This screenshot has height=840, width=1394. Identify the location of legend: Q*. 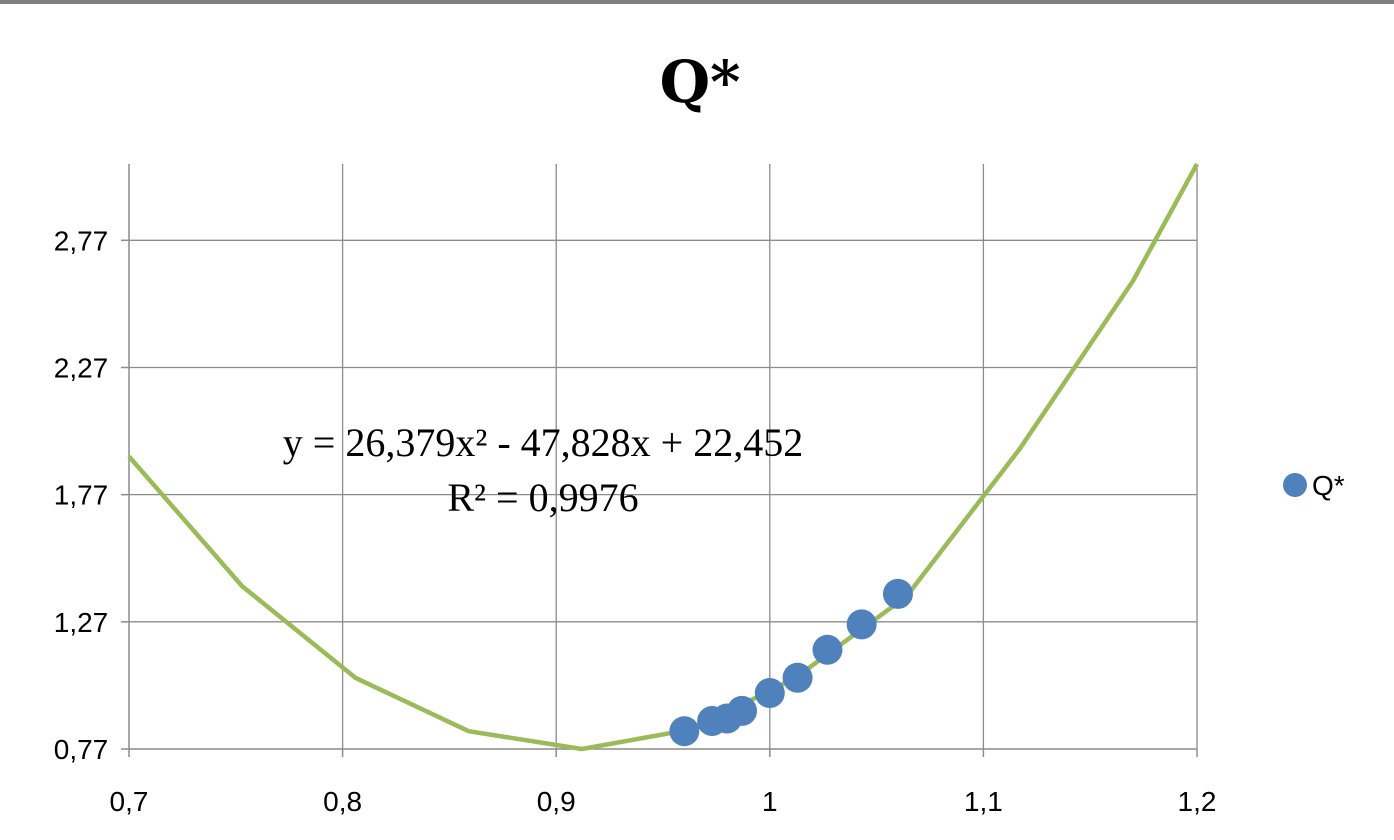
(1314, 485).